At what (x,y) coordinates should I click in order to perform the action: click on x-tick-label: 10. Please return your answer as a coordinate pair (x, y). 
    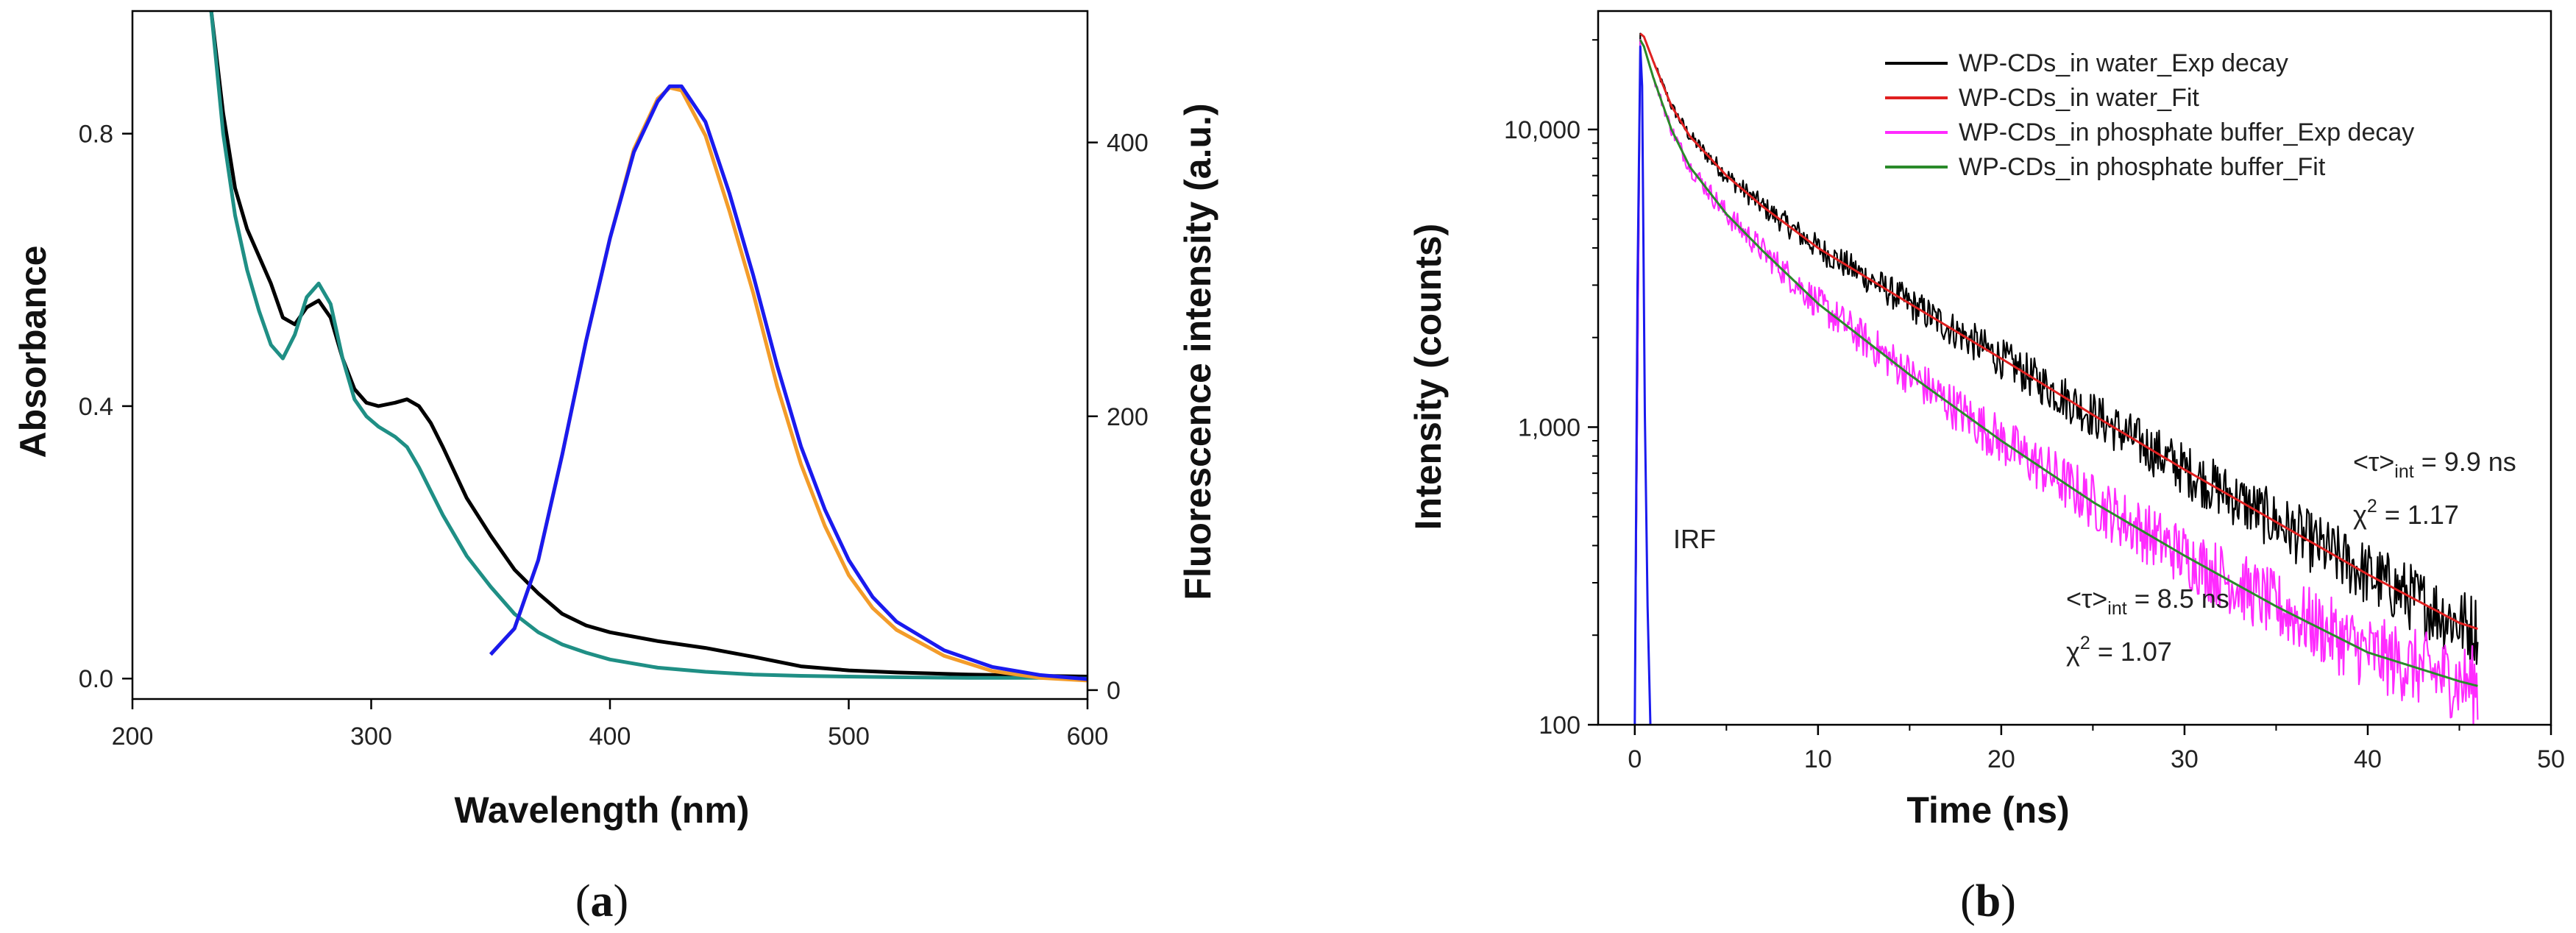
    Looking at the image, I should click on (1818, 759).